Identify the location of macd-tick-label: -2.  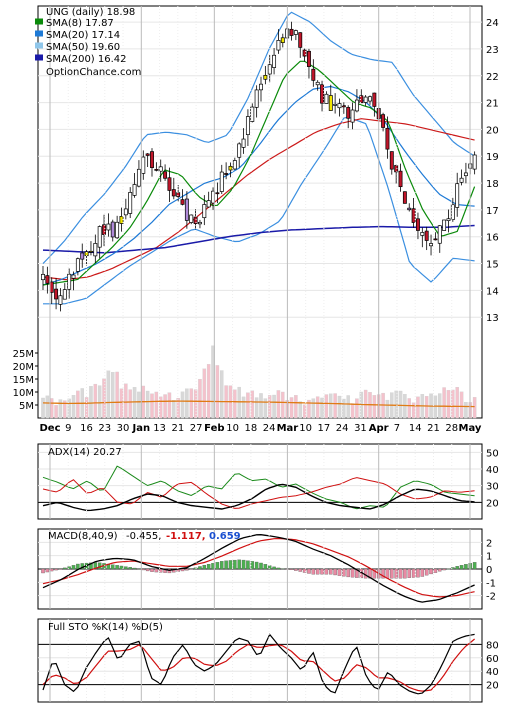
(491, 597).